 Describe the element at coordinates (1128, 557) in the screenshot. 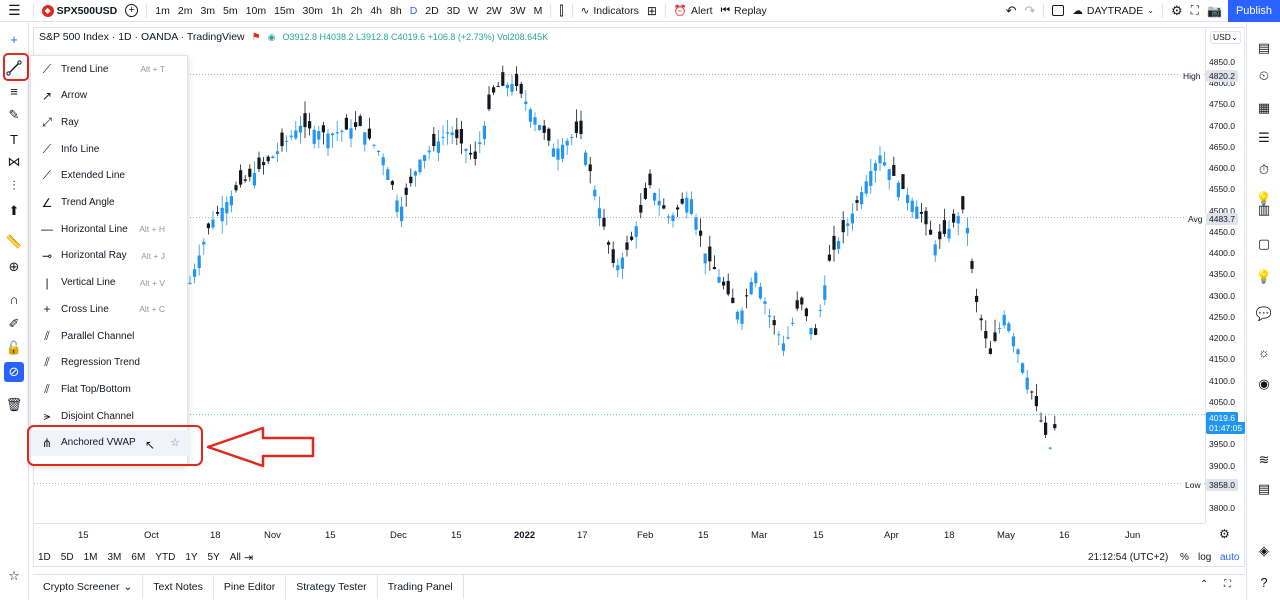

I see `clock: 21:12:54 (UTC+2)` at that location.